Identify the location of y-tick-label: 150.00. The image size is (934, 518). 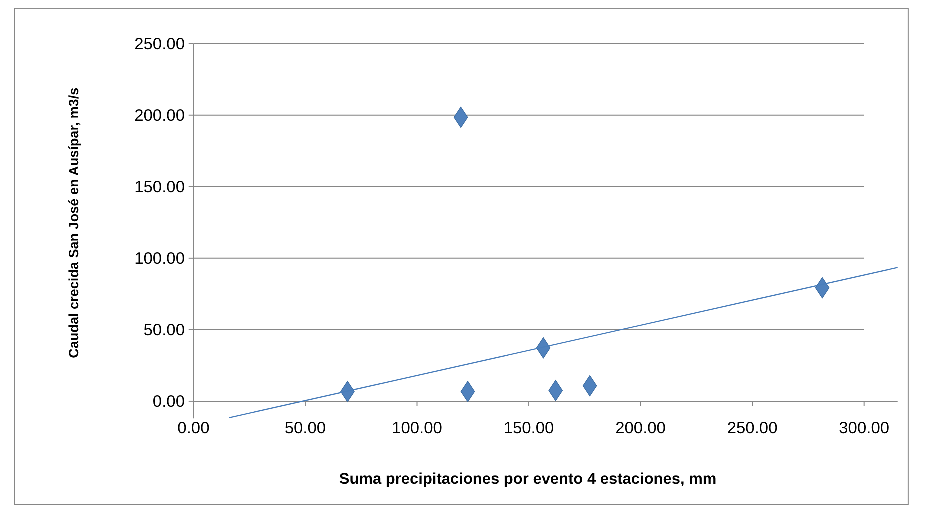
(159, 187).